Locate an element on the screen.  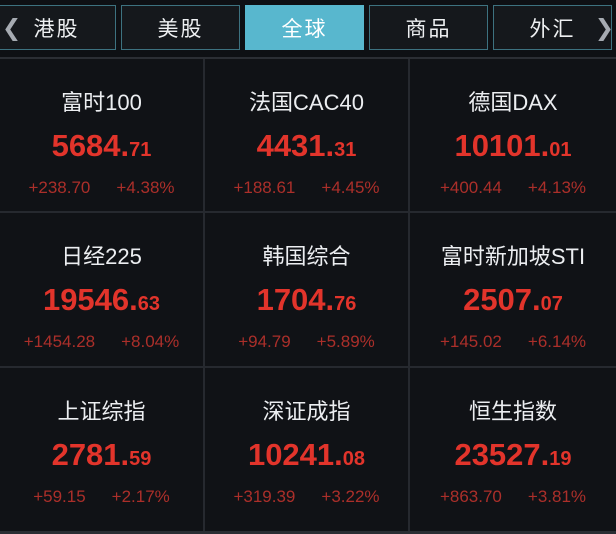
index-card-nikkei225: 日经225 19546.63 +1454.28 +8.04% is located at coordinates (102, 290).